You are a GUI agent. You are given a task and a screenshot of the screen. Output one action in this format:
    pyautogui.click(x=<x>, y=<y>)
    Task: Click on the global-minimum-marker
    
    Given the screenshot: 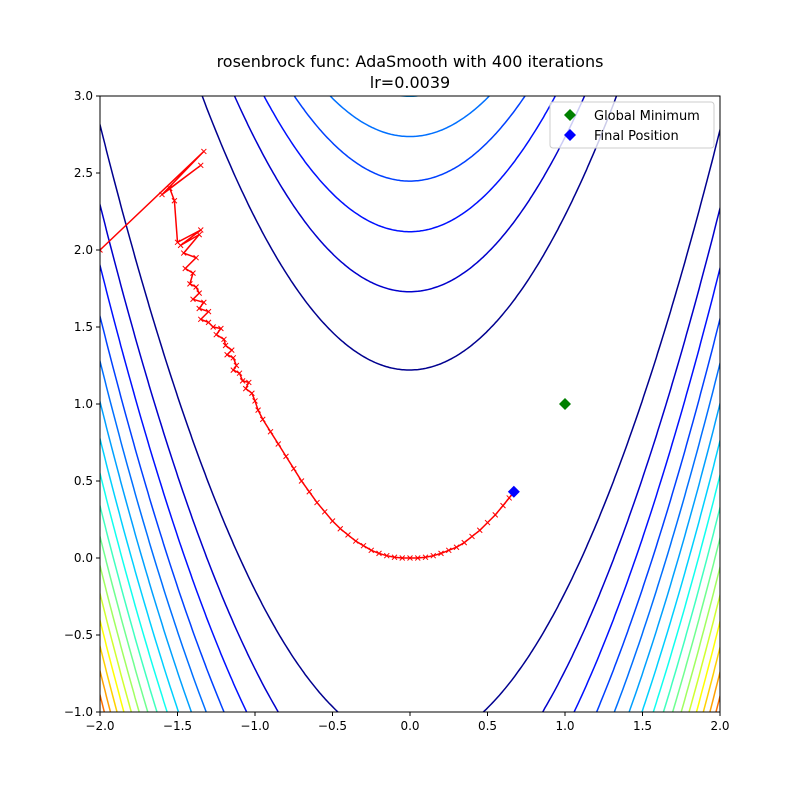 What is the action you would take?
    pyautogui.click(x=565, y=404)
    